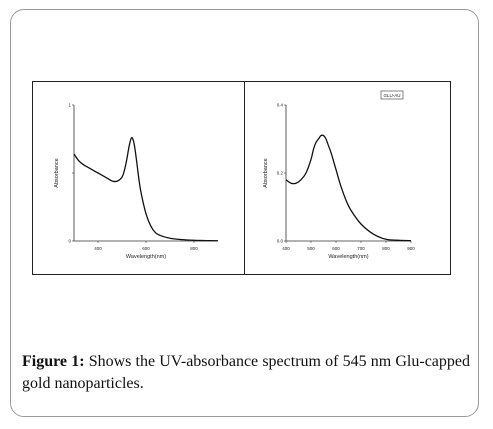 The image size is (493, 429). Describe the element at coordinates (69, 105) in the screenshot. I see `y-tick-label: 1` at that location.